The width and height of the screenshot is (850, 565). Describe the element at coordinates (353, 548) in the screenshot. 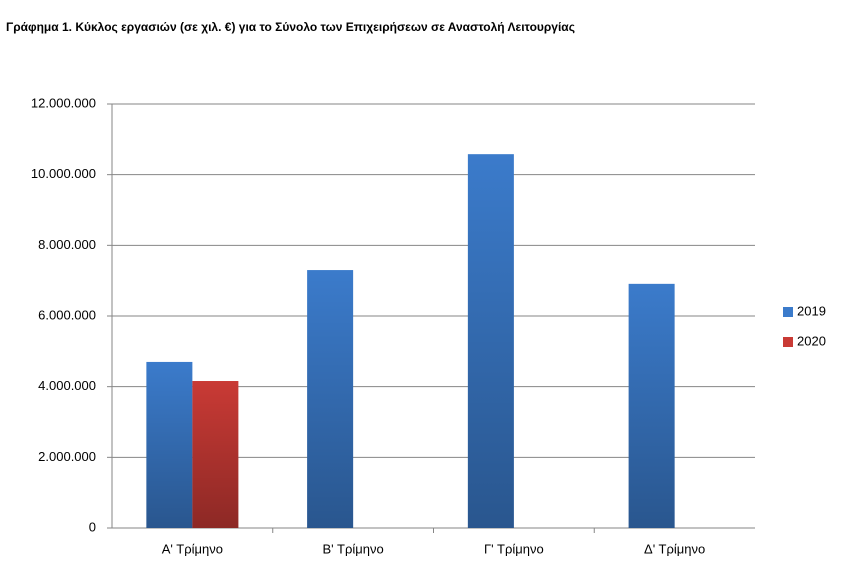

I see `x-tick-label: Β' Τρίμηνο` at that location.